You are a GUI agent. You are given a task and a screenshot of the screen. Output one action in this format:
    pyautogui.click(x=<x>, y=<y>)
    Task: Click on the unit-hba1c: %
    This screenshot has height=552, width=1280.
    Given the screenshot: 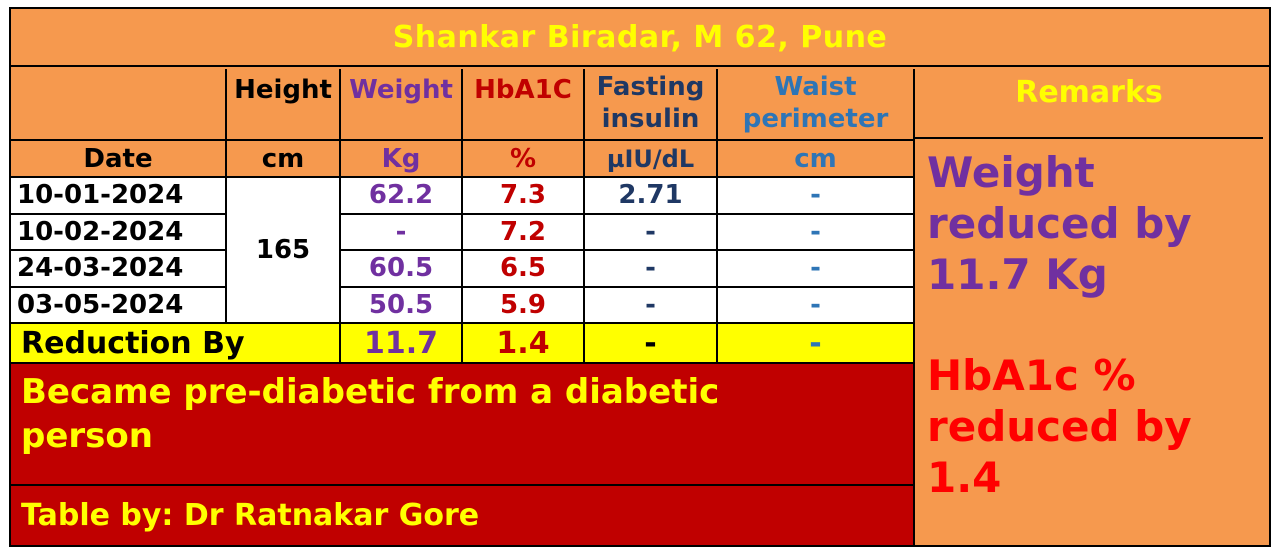 What is the action you would take?
    pyautogui.click(x=522, y=157)
    